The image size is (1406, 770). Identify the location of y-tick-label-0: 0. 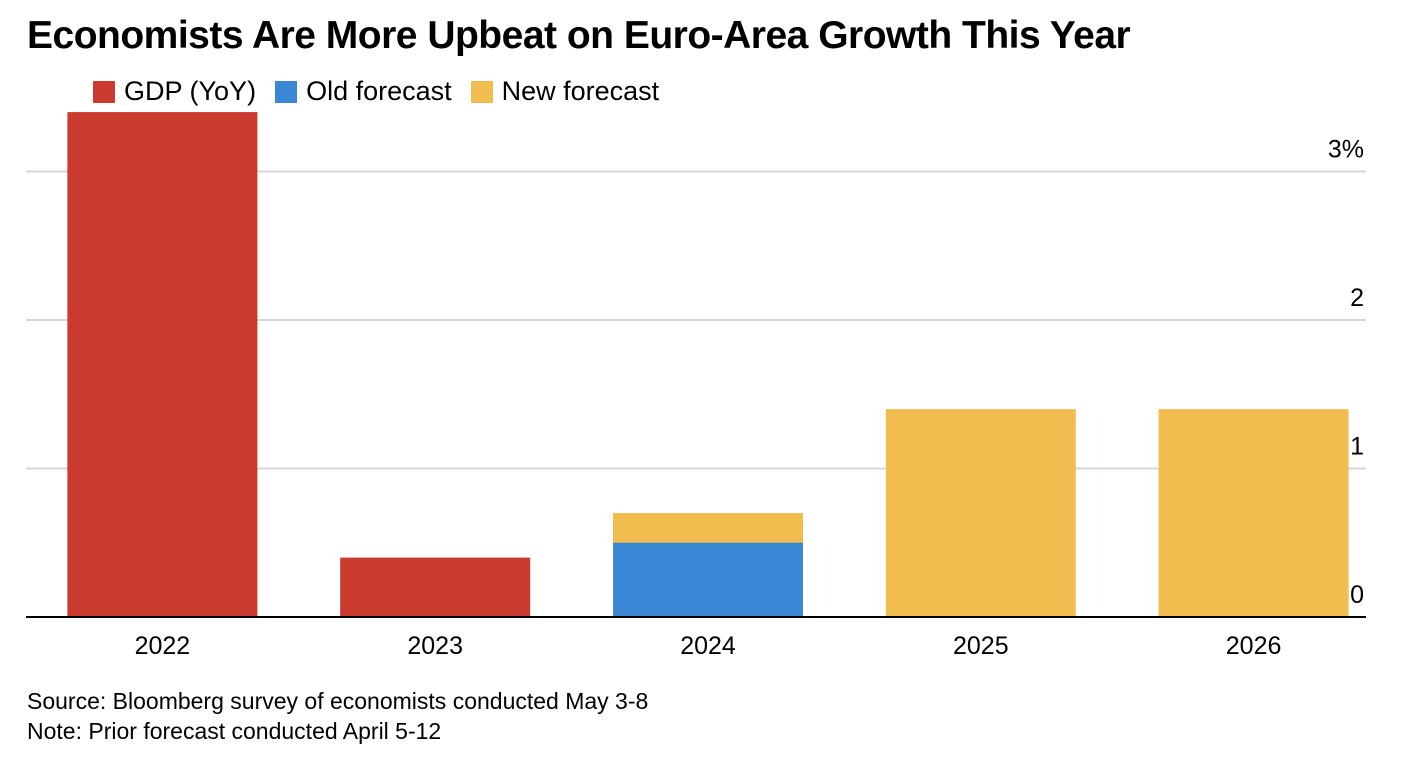
(1357, 595).